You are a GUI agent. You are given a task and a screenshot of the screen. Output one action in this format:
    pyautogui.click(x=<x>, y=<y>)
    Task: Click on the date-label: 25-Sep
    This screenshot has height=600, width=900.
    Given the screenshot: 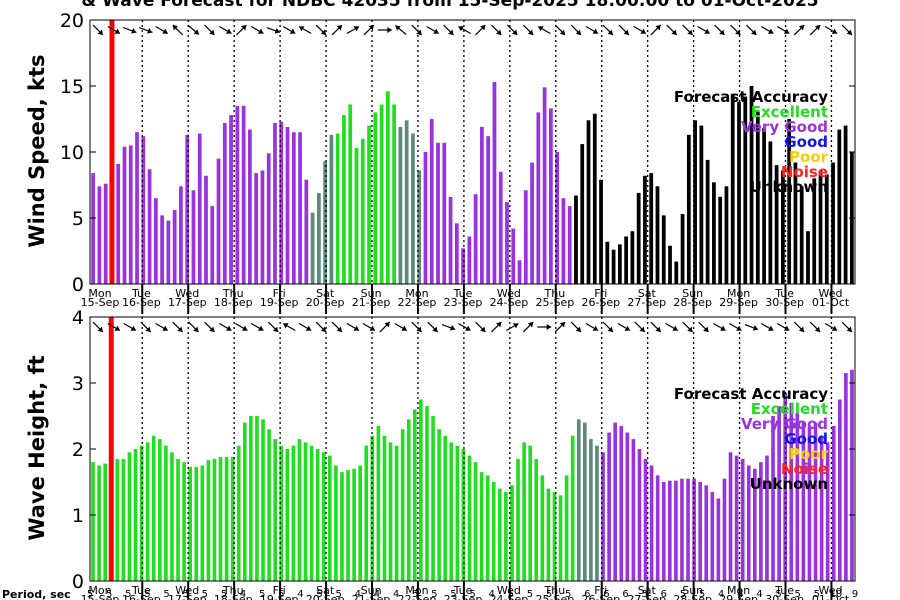 What is the action you would take?
    pyautogui.click(x=555, y=302)
    